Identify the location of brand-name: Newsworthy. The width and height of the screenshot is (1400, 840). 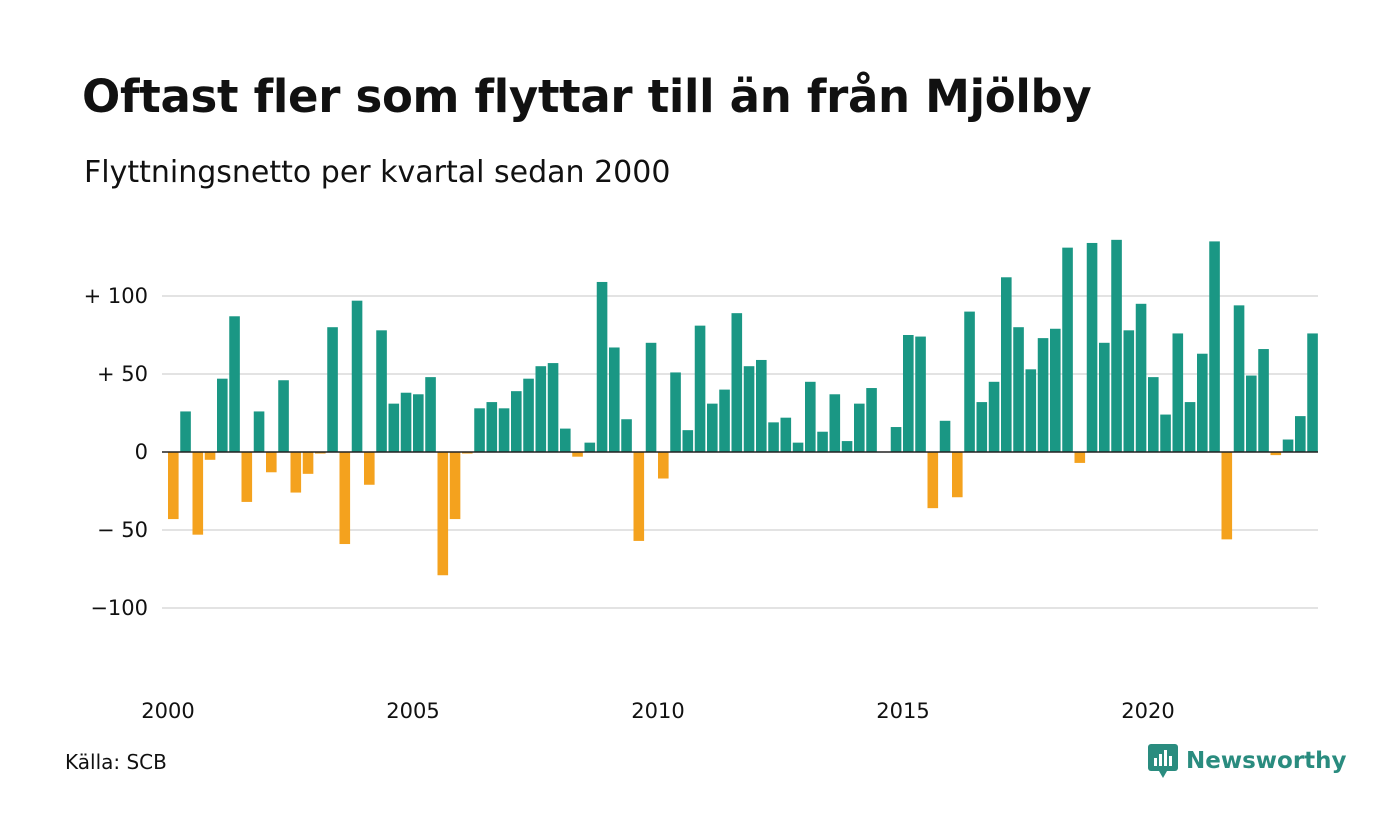
(1266, 761).